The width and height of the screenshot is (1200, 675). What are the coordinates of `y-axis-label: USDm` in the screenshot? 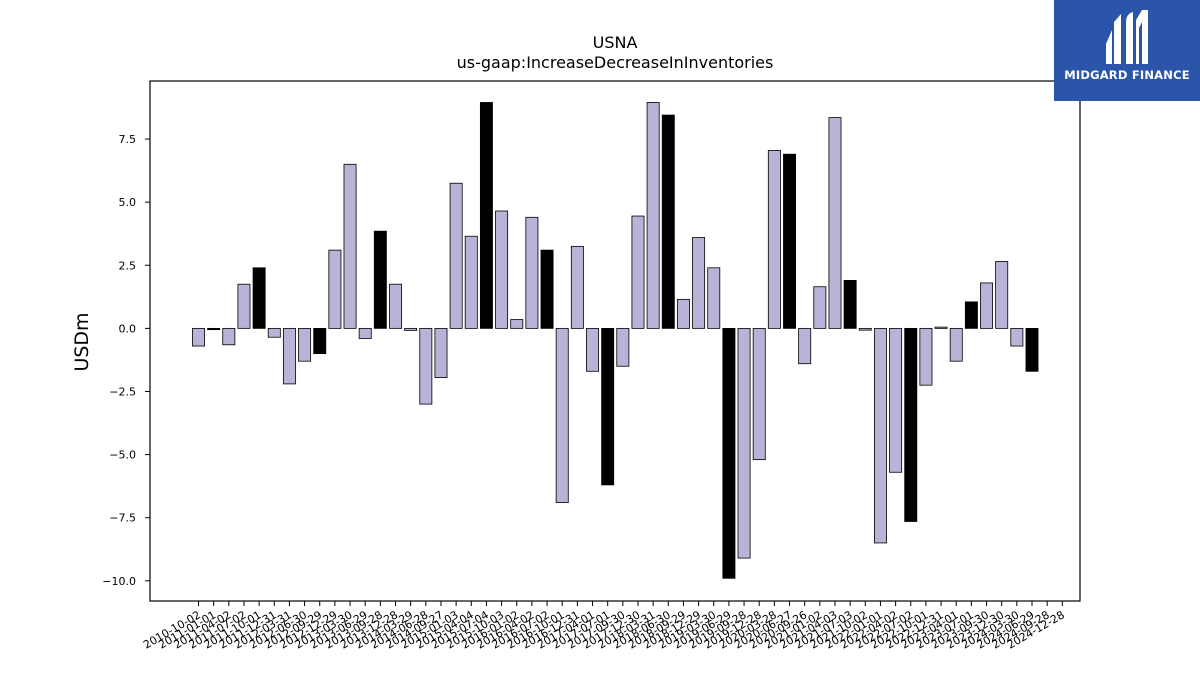 It's located at (82, 341).